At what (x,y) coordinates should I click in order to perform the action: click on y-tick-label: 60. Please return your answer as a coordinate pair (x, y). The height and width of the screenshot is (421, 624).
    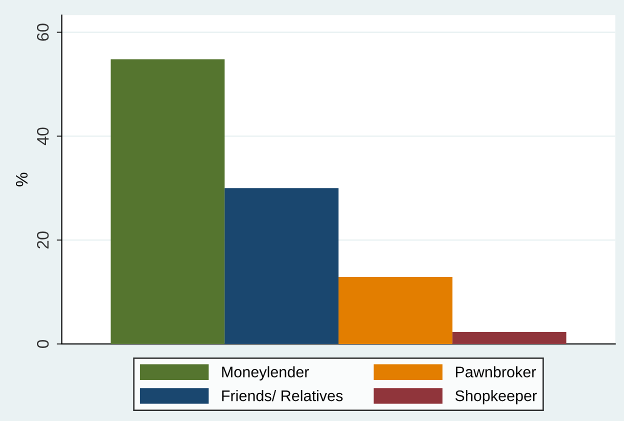
    Looking at the image, I should click on (42, 32).